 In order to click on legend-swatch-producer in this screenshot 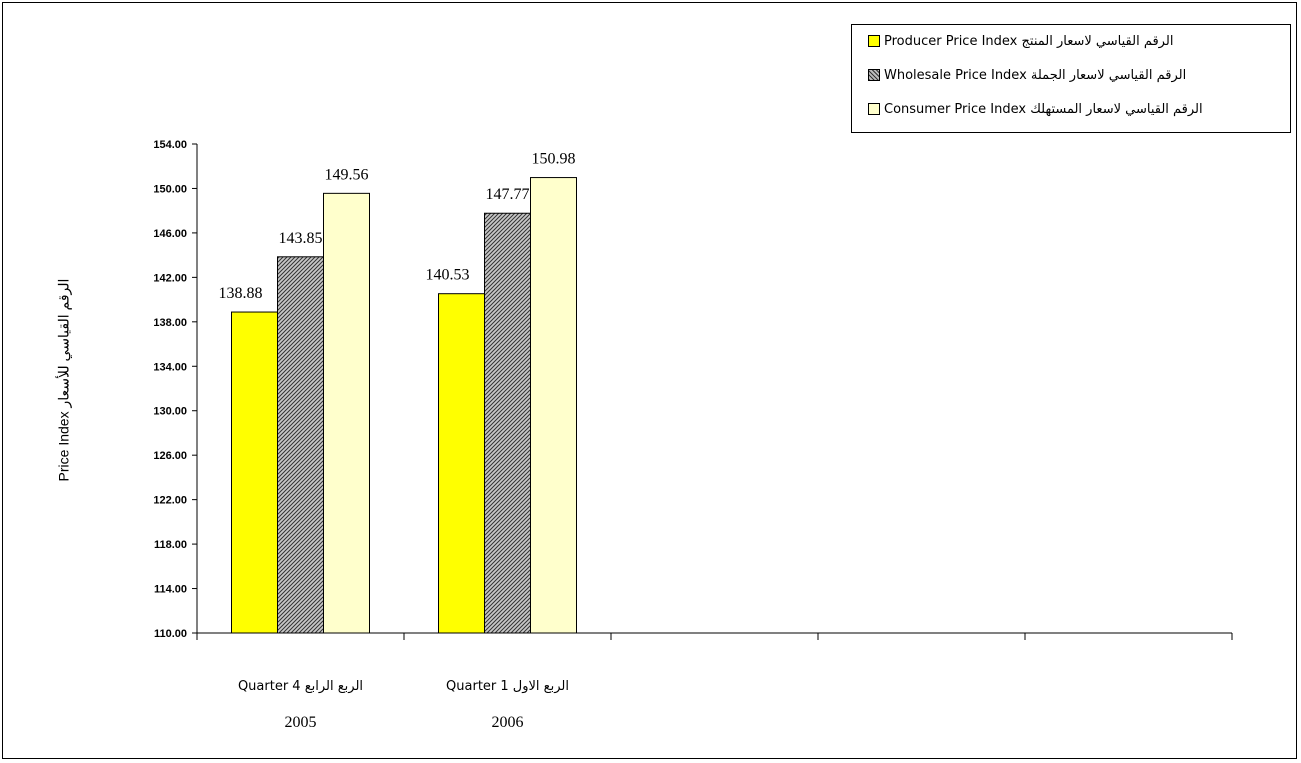, I will do `click(874, 41)`.